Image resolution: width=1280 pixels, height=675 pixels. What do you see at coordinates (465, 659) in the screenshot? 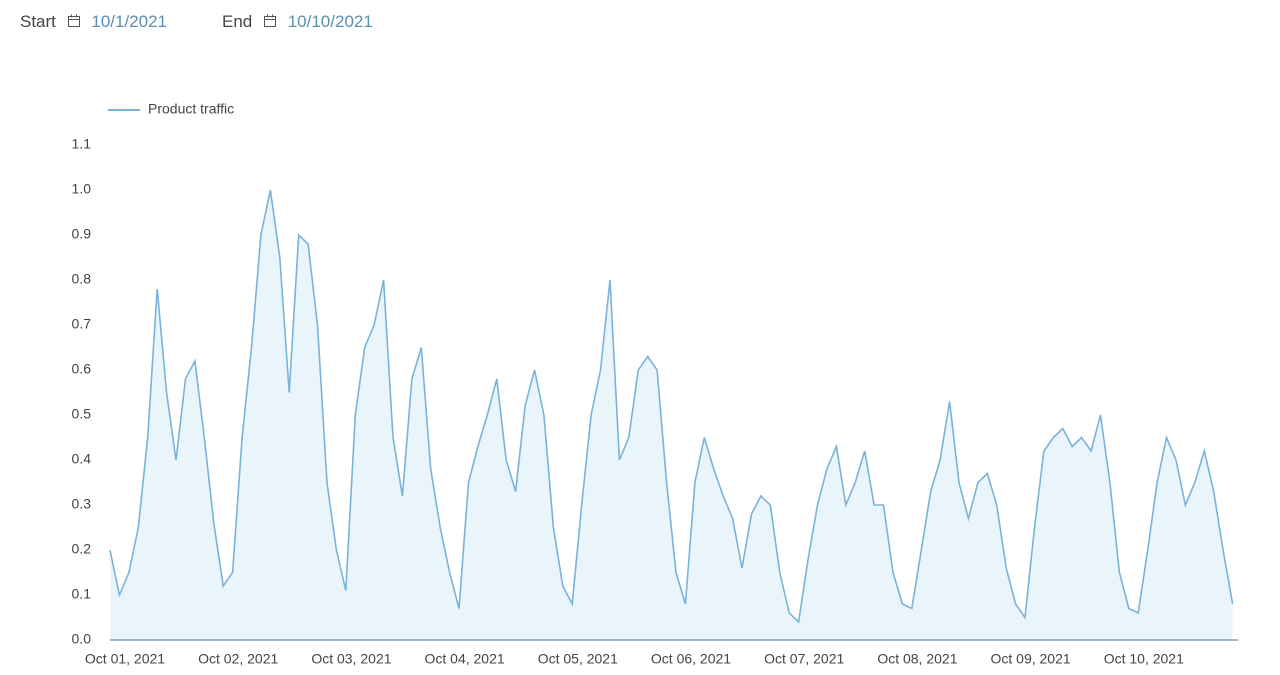
I see `x-tick-label: Oct 04, 2021` at bounding box center [465, 659].